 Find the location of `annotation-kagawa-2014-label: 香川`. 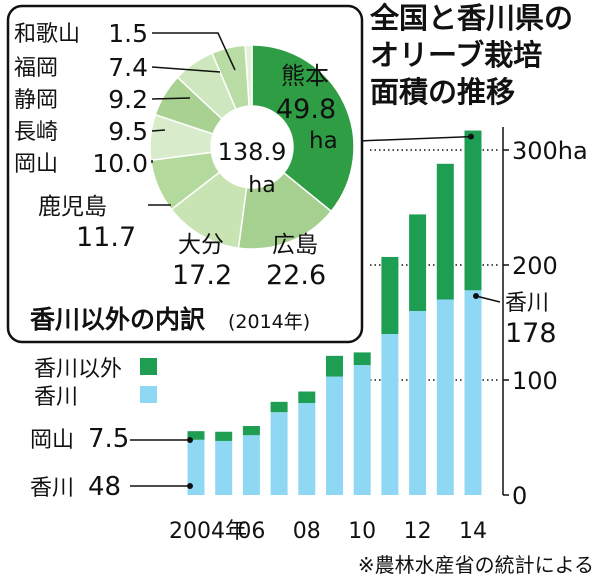

annotation-kagawa-2014-label: 香川 is located at coordinates (527, 303).